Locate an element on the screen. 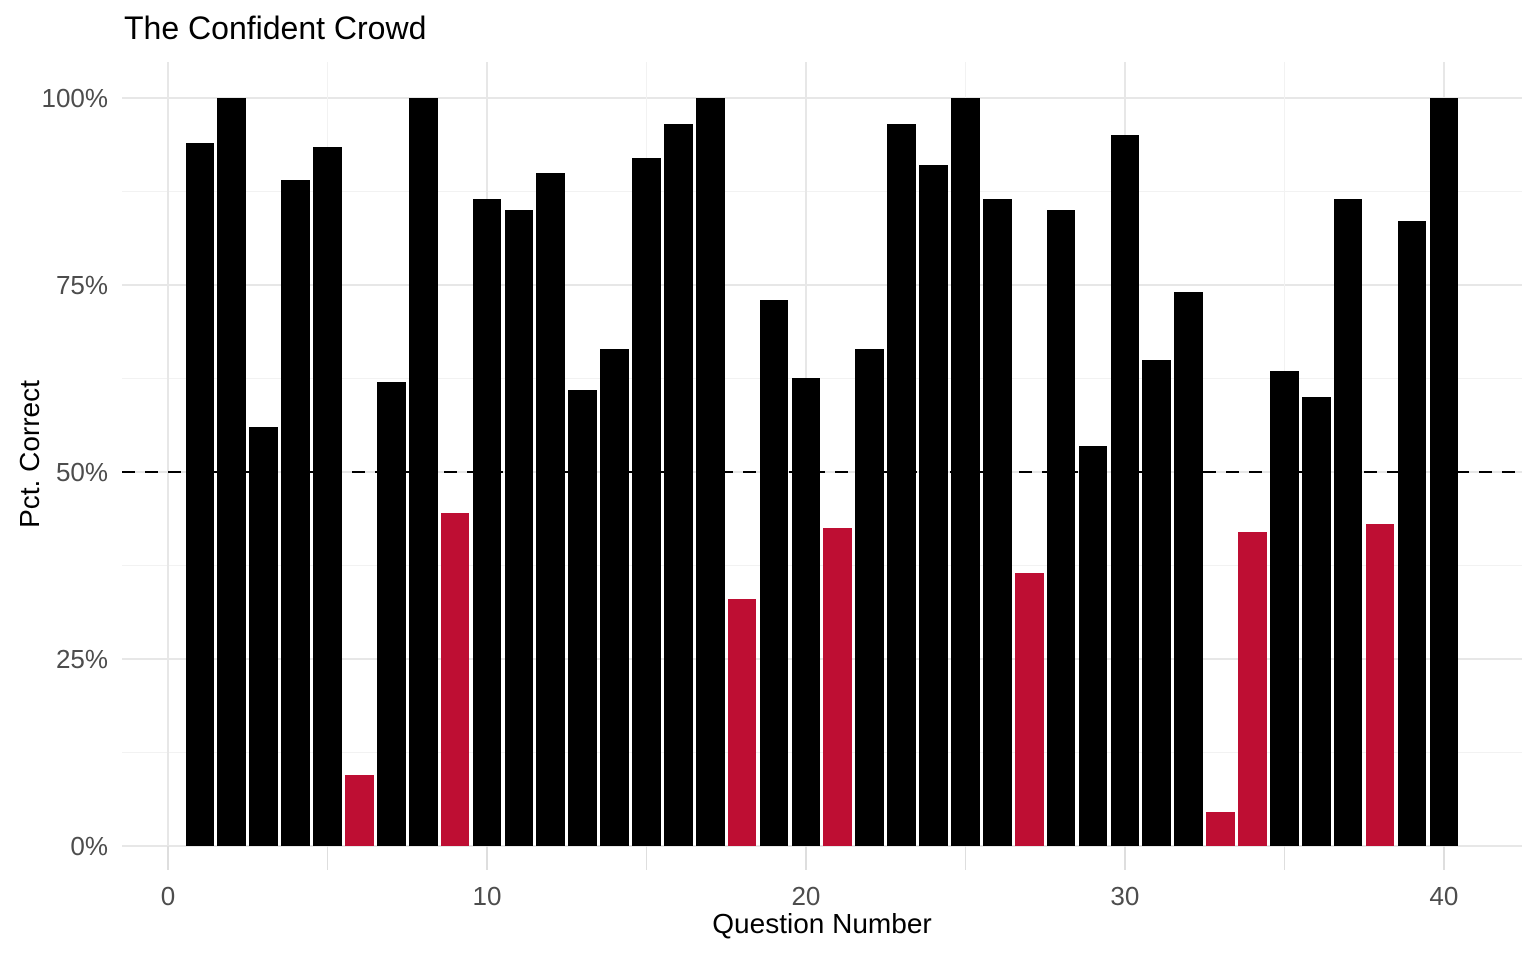  chart-title: The Confident Crowd is located at coordinates (275, 28).